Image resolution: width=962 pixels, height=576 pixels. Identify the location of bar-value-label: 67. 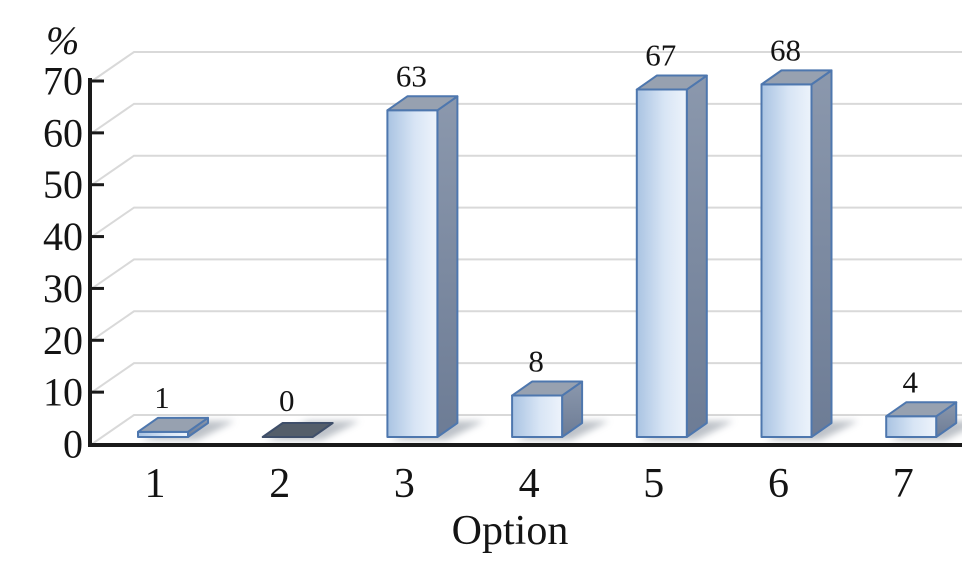
(660, 55).